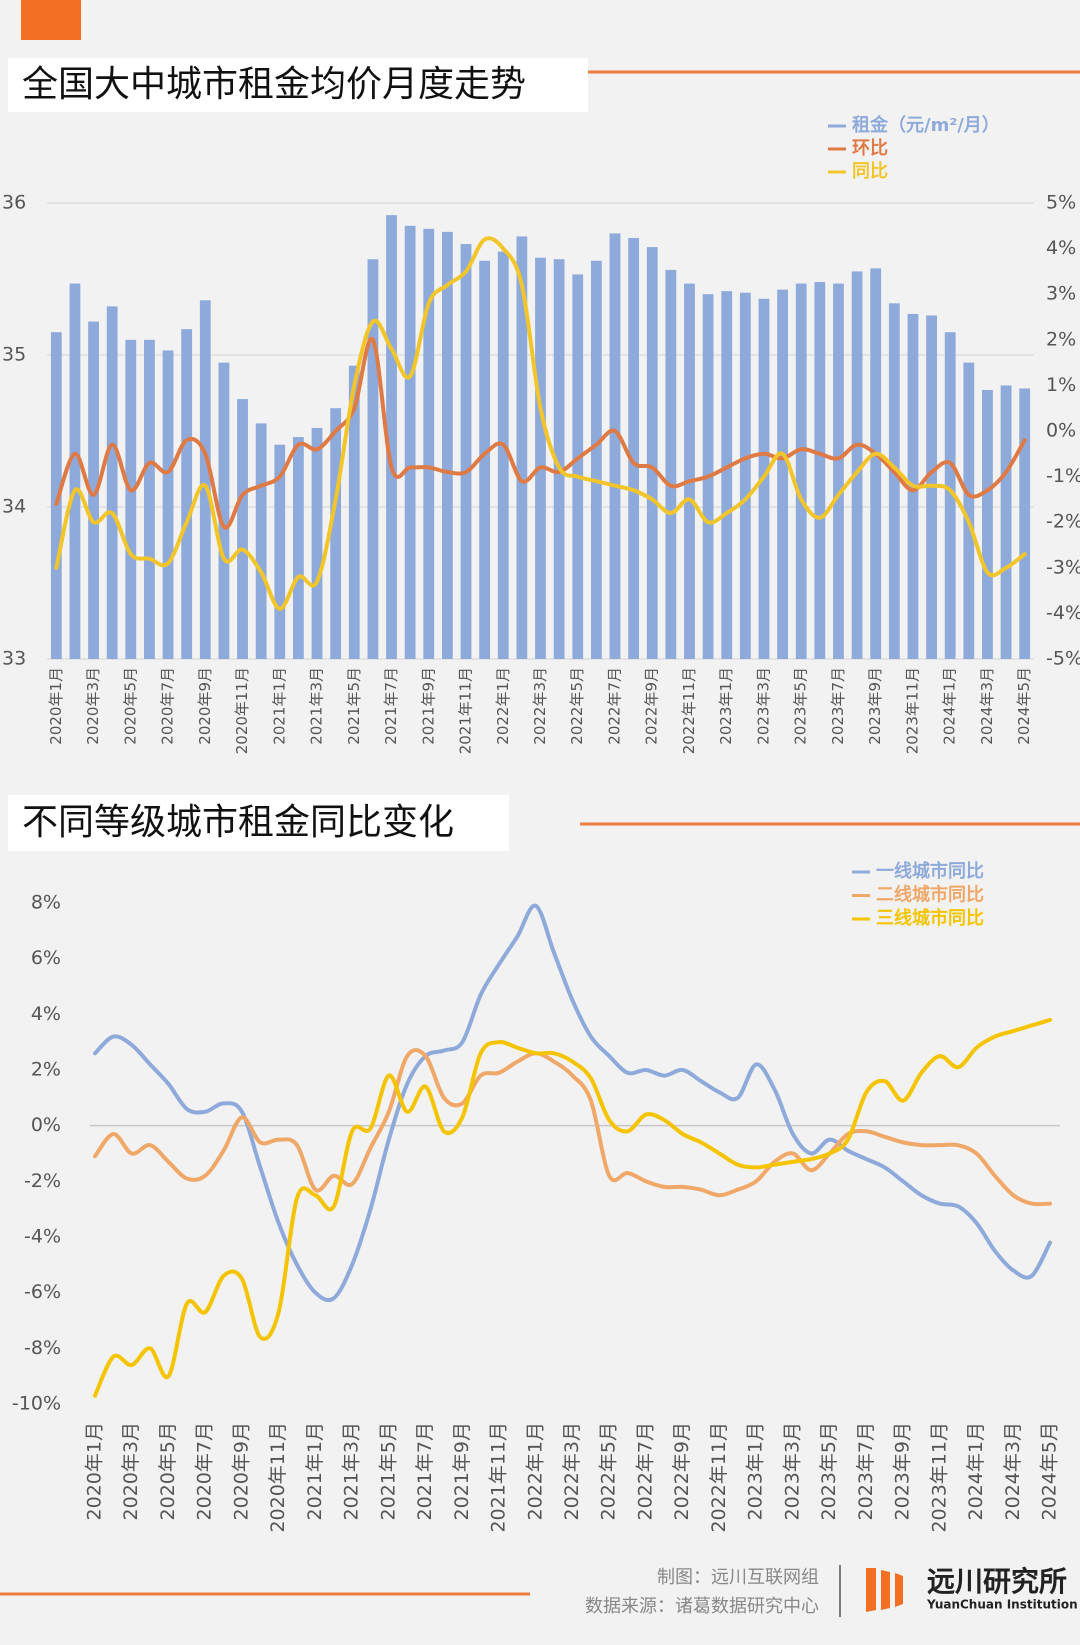 This screenshot has height=1645, width=1080. Describe the element at coordinates (930, 871) in the screenshot. I see `legend-label: 一线城市同比` at that location.